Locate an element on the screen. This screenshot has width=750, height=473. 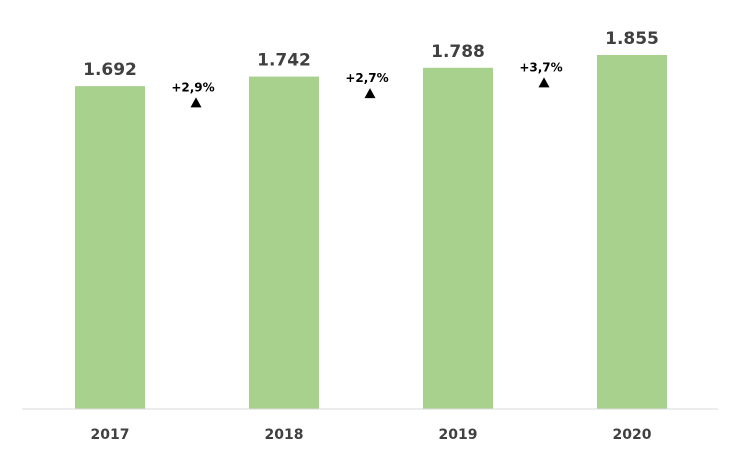
x-tick-label-2020: 2020 is located at coordinates (632, 435).